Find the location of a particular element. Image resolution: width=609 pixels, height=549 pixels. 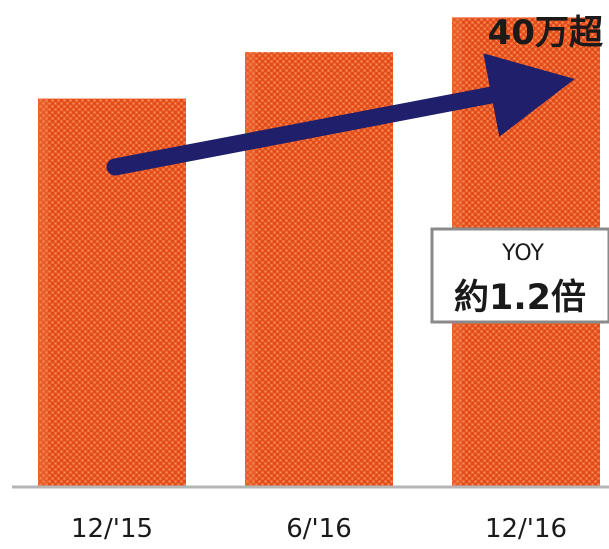

yoy-callout-box is located at coordinates (519, 275).